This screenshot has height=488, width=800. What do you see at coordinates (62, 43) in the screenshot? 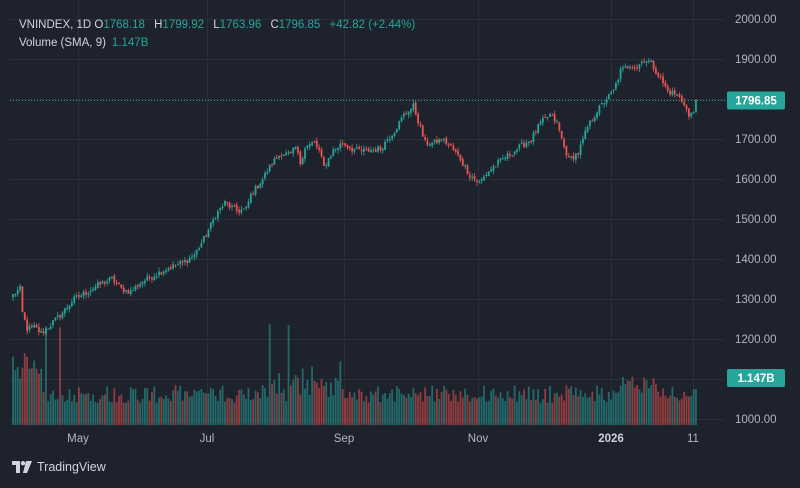
I see `volume-label: Volume (SMA, 9)` at bounding box center [62, 43].